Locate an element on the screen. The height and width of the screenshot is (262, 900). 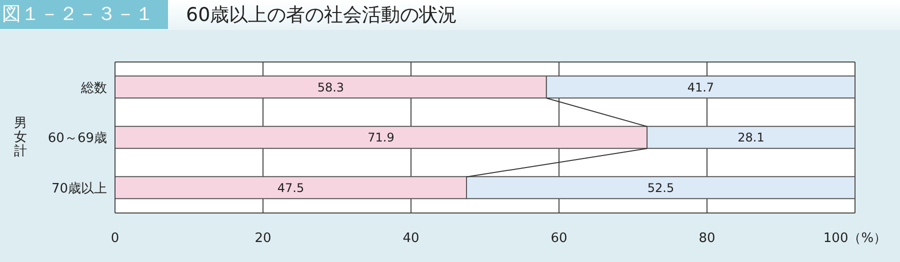
y-tick-label: 総数 is located at coordinates (93, 88).